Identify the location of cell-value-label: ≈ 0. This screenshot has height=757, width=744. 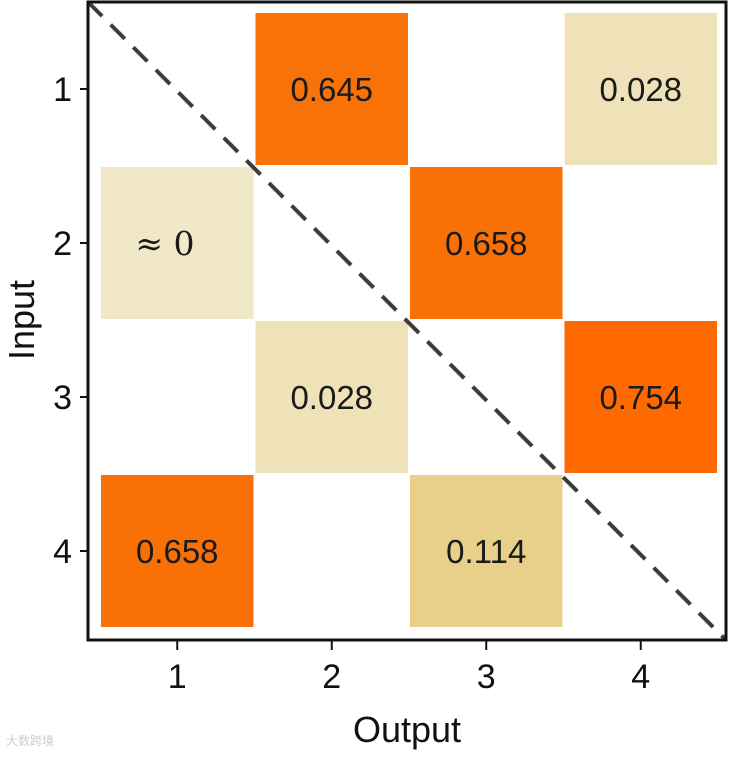
(164, 243).